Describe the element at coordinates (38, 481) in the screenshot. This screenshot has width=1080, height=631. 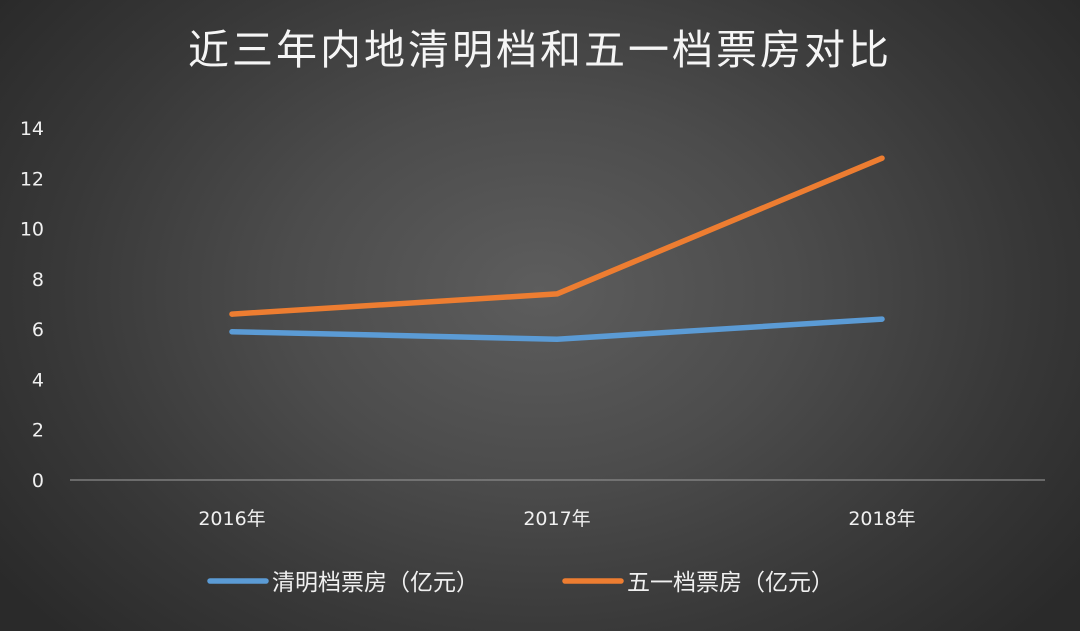
I see `y-tick-label: 0` at that location.